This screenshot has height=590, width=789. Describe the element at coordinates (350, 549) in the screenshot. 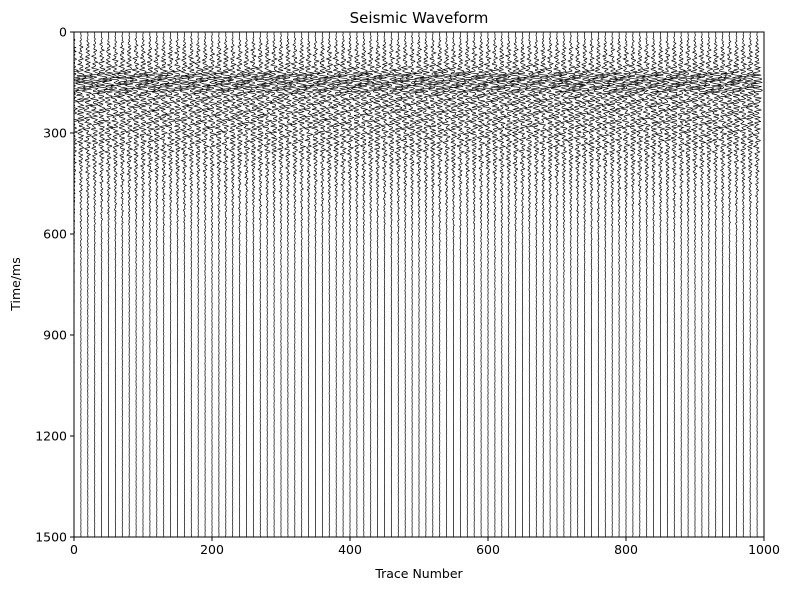

I see `x-tick-label: 400` at that location.